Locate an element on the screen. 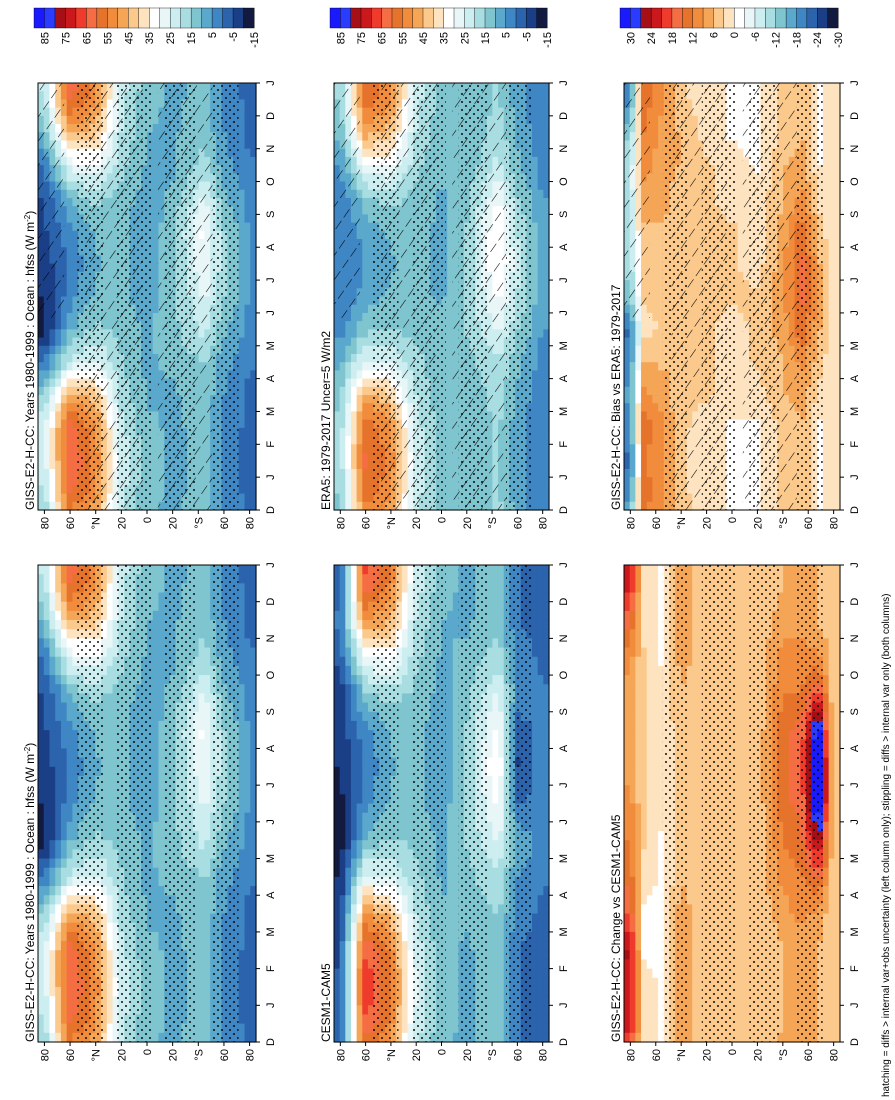  colorbar-swatch is located at coordinates (60, 18).